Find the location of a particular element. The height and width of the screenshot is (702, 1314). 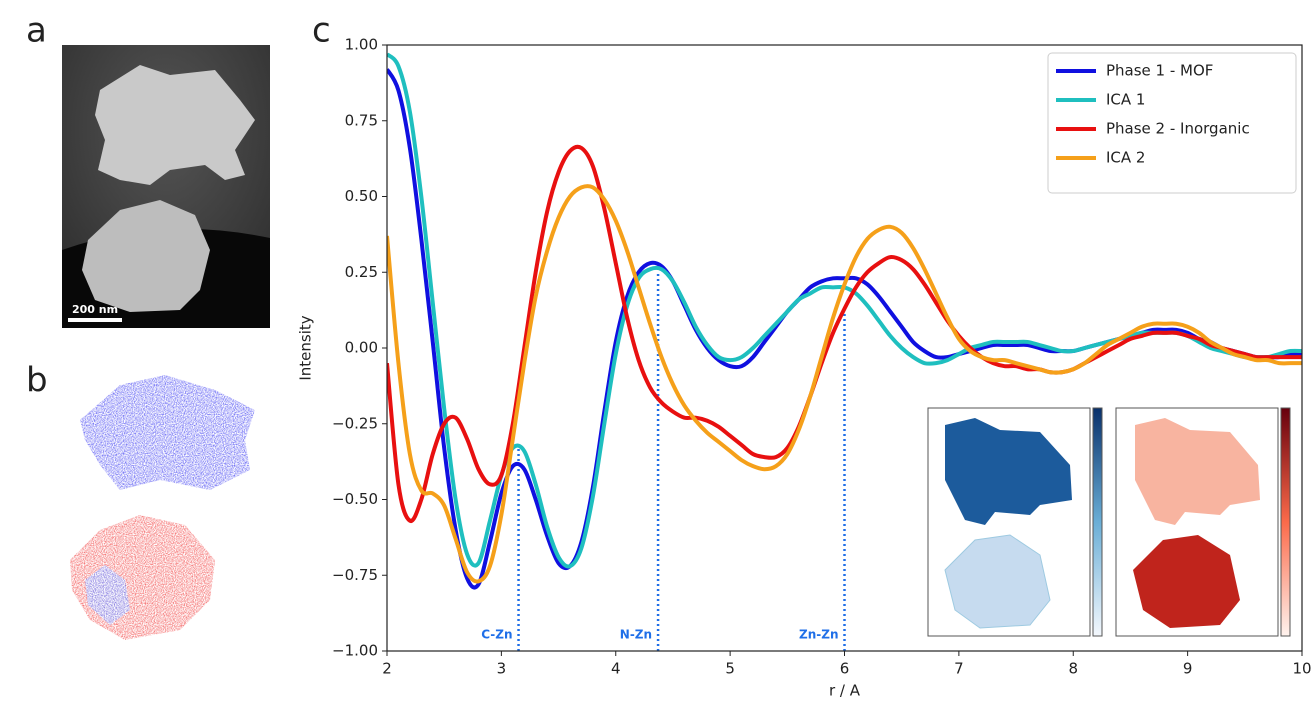

panel-label: c is located at coordinates (321, 31).